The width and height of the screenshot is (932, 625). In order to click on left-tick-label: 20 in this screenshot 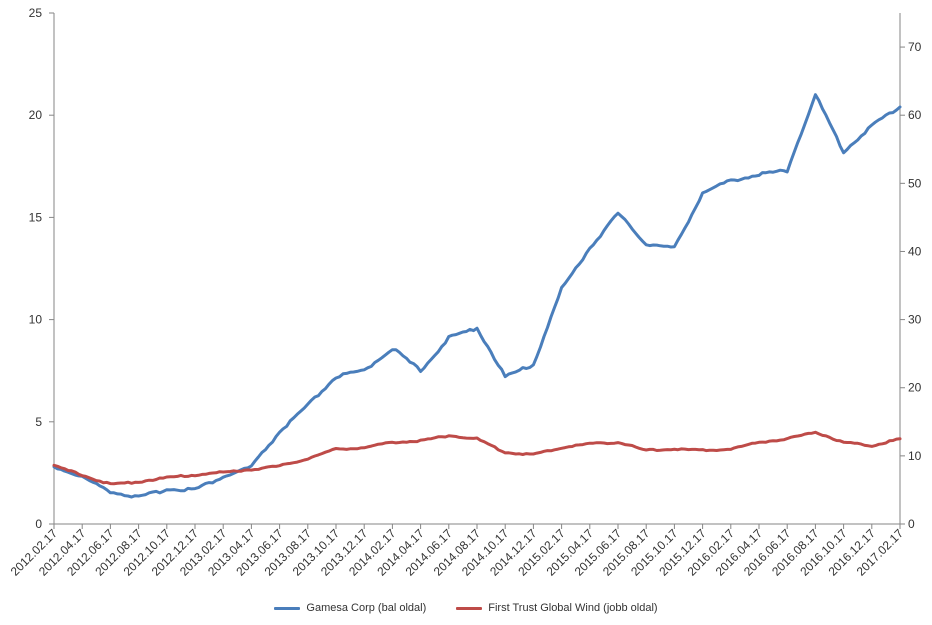, I will do `click(36, 115)`.